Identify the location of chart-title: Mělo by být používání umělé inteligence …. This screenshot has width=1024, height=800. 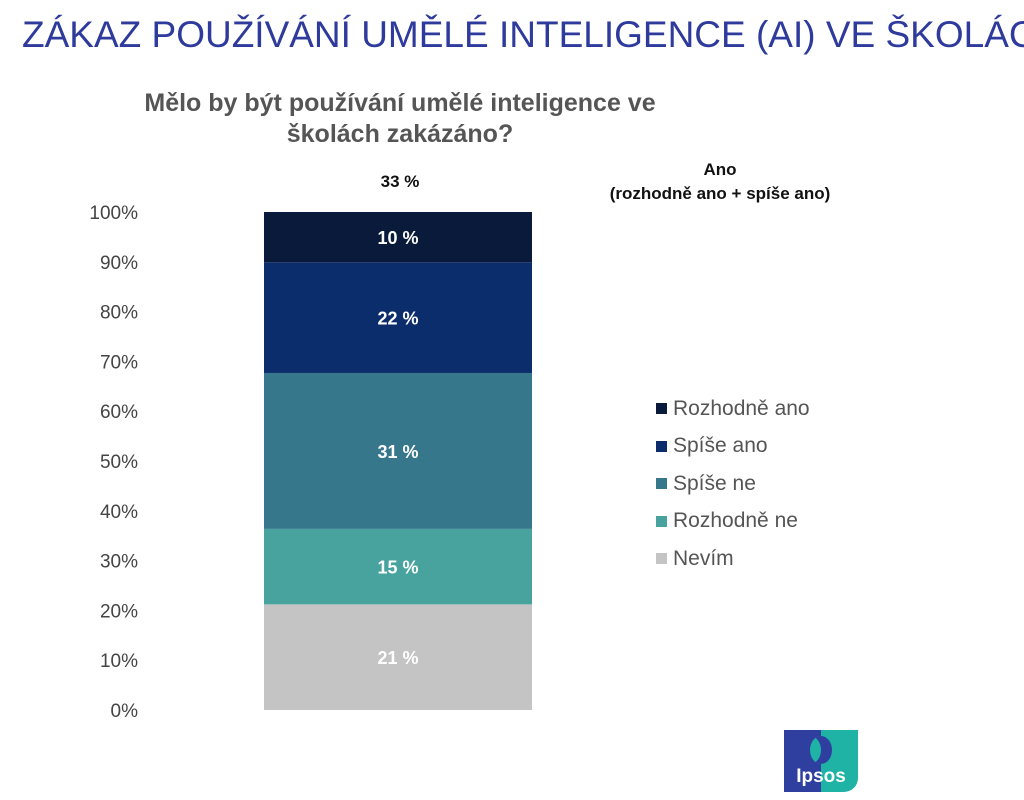
(400, 118).